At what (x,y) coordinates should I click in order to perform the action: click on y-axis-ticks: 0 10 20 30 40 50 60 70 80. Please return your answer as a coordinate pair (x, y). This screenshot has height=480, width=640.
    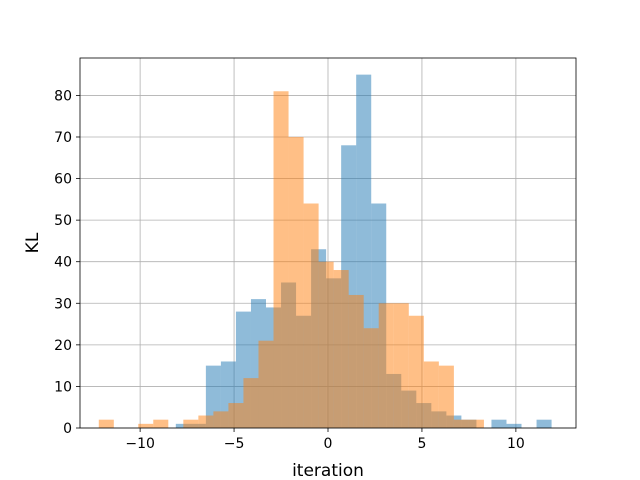
    Looking at the image, I should click on (67, 262).